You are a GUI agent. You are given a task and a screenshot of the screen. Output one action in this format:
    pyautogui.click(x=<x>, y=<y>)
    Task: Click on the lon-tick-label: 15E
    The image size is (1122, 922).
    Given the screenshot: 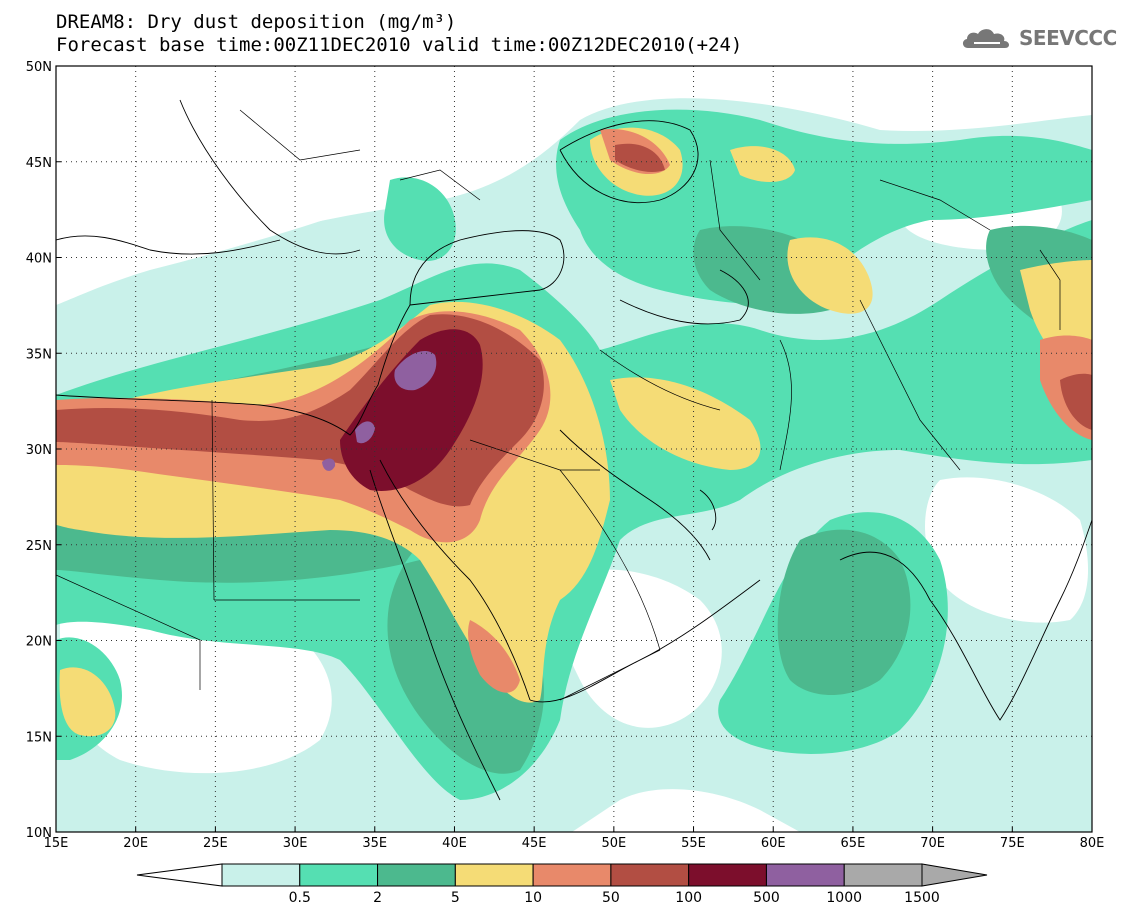 What is the action you would take?
    pyautogui.click(x=56, y=843)
    